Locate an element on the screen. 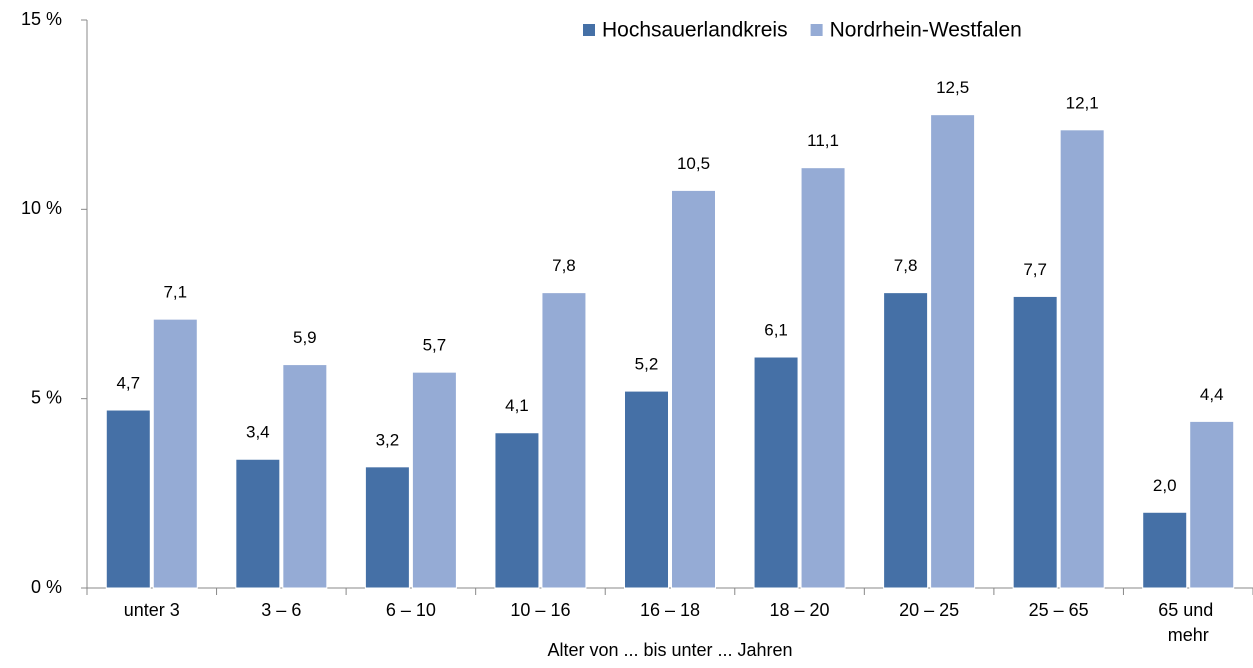 The height and width of the screenshot is (668, 1253). x-tick-label: 10 – 16 is located at coordinates (540, 610).